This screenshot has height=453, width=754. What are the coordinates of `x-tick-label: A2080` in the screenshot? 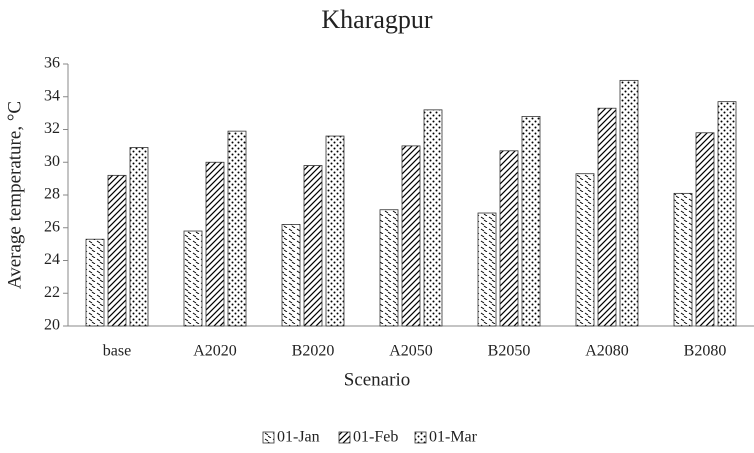 It's located at (607, 351).